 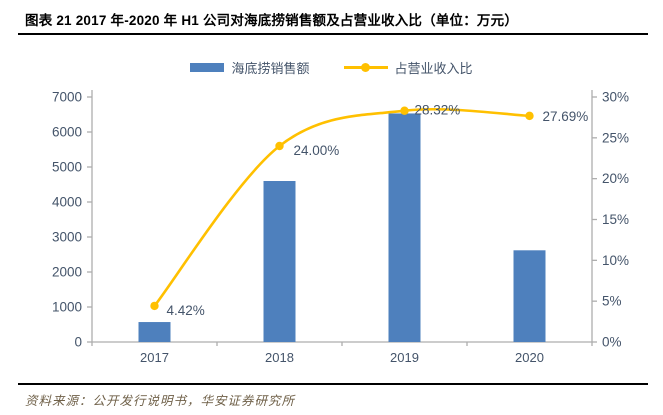 What do you see at coordinates (67, 167) in the screenshot?
I see `left-axis-tick-label: 5000` at bounding box center [67, 167].